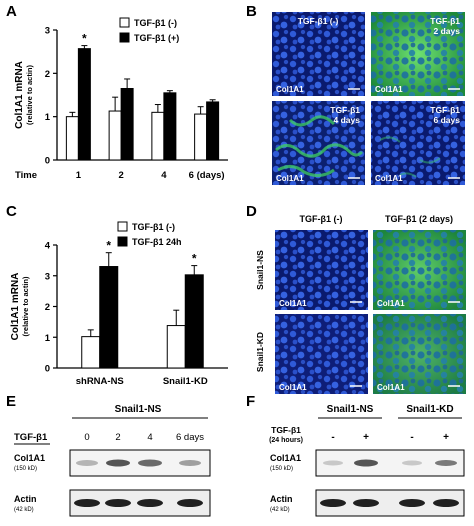  Describe the element at coordinates (190, 437) in the screenshot. I see `e-lane-4: 6 days` at that location.